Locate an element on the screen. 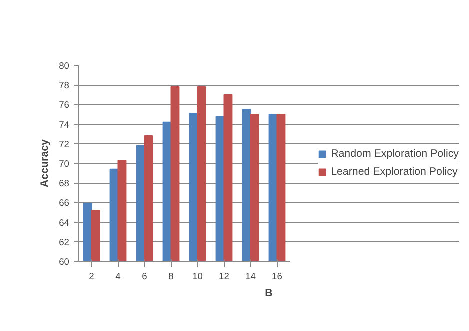  y-tick-label: 78 is located at coordinates (64, 85).